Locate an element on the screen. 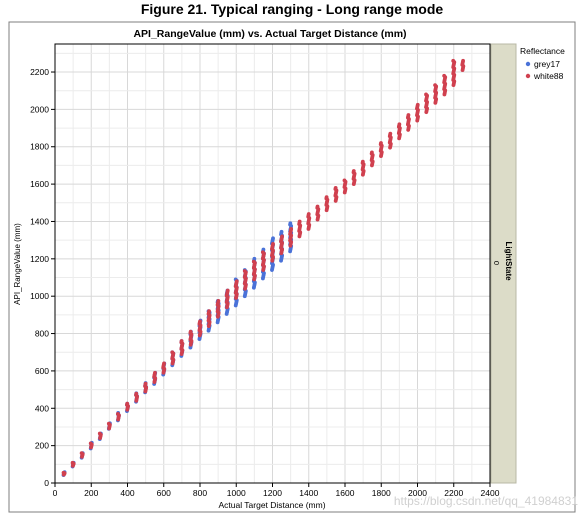 The height and width of the screenshot is (526, 584). y-tick-label: 0 is located at coordinates (46, 483).